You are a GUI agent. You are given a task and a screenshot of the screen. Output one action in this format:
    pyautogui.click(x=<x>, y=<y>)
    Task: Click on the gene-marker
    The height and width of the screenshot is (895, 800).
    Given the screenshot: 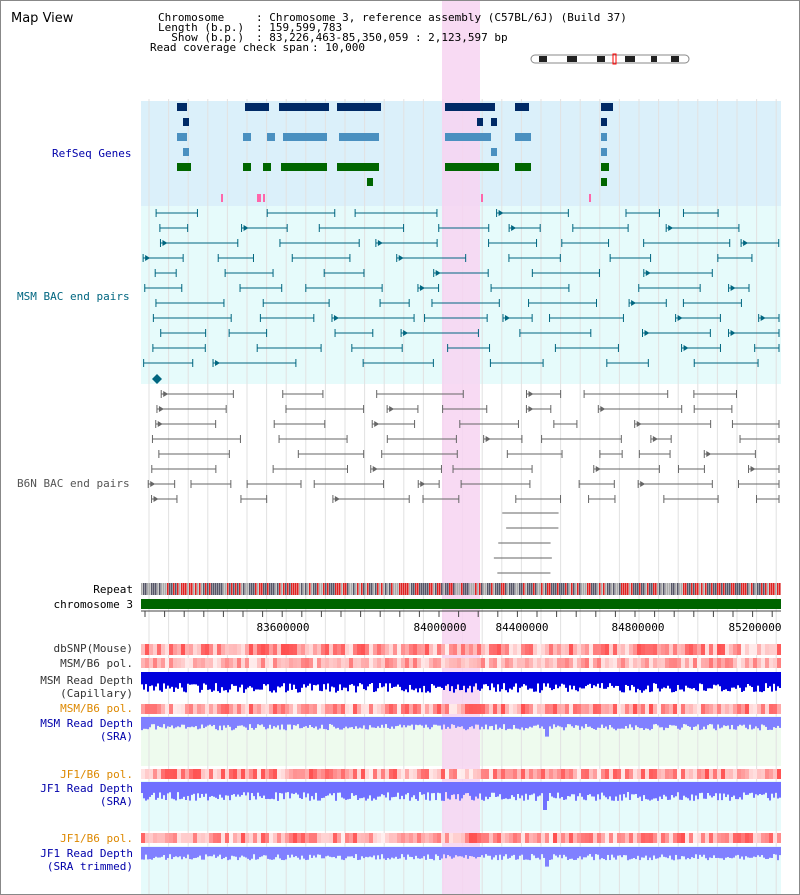 What is the action you would take?
    pyautogui.click(x=258, y=198)
    